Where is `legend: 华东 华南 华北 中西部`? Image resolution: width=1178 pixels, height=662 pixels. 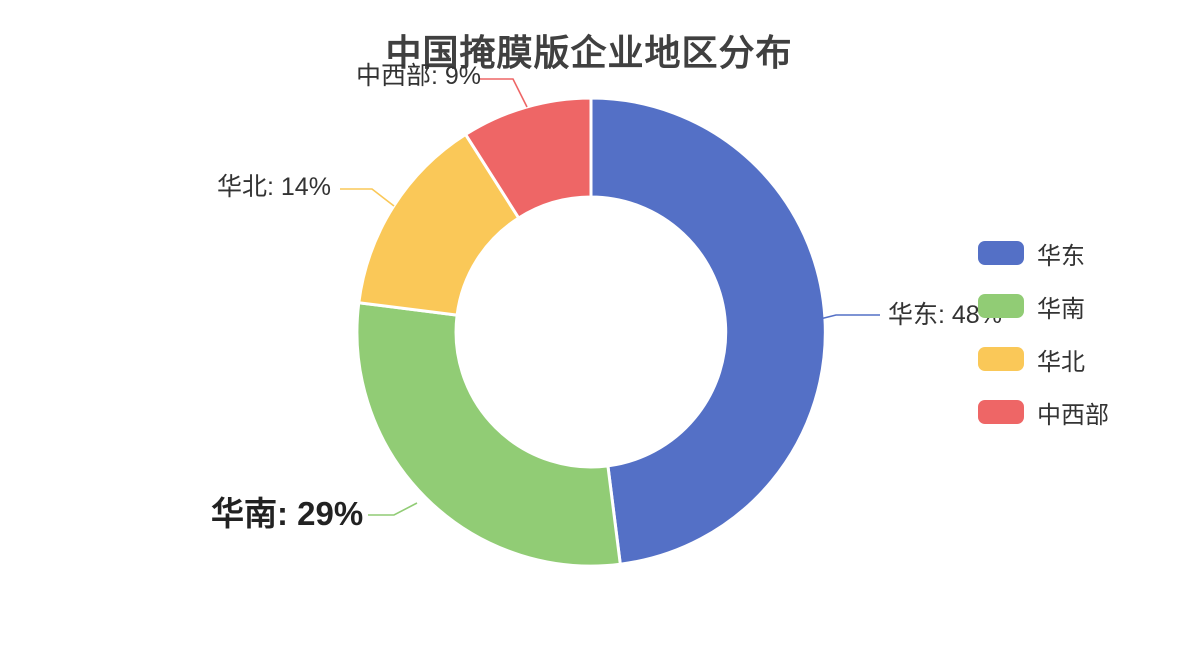
legend: 华东 华南 华北 中西部 is located at coordinates (1043, 347).